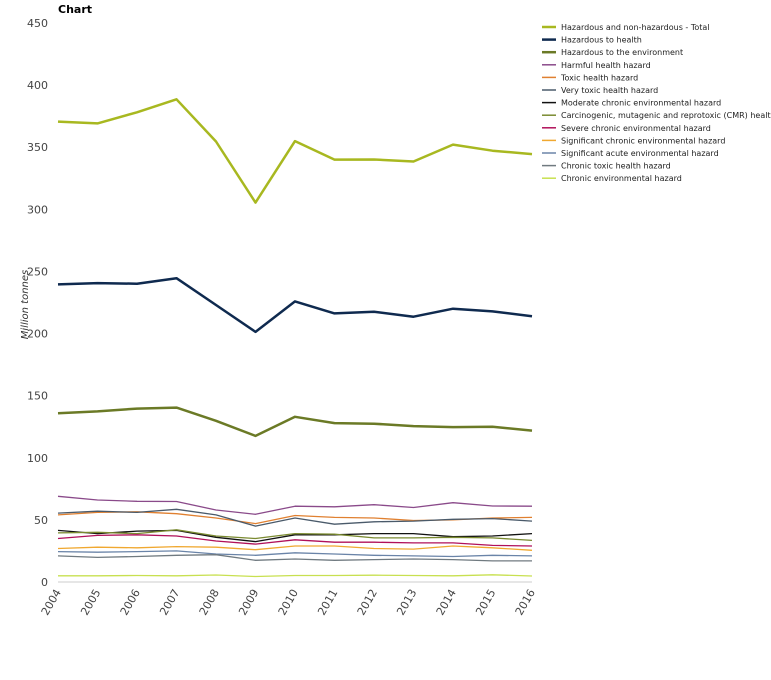 The image size is (771, 680). I want to click on x-tick-label: 2008, so click(209, 602).